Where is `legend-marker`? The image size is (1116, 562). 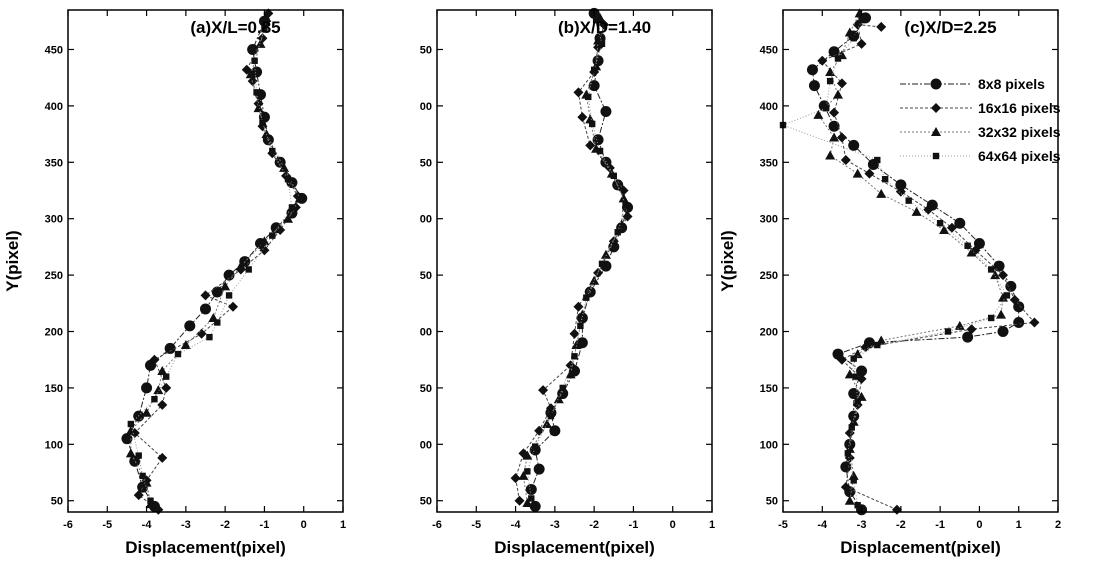 legend-marker is located at coordinates (936, 131).